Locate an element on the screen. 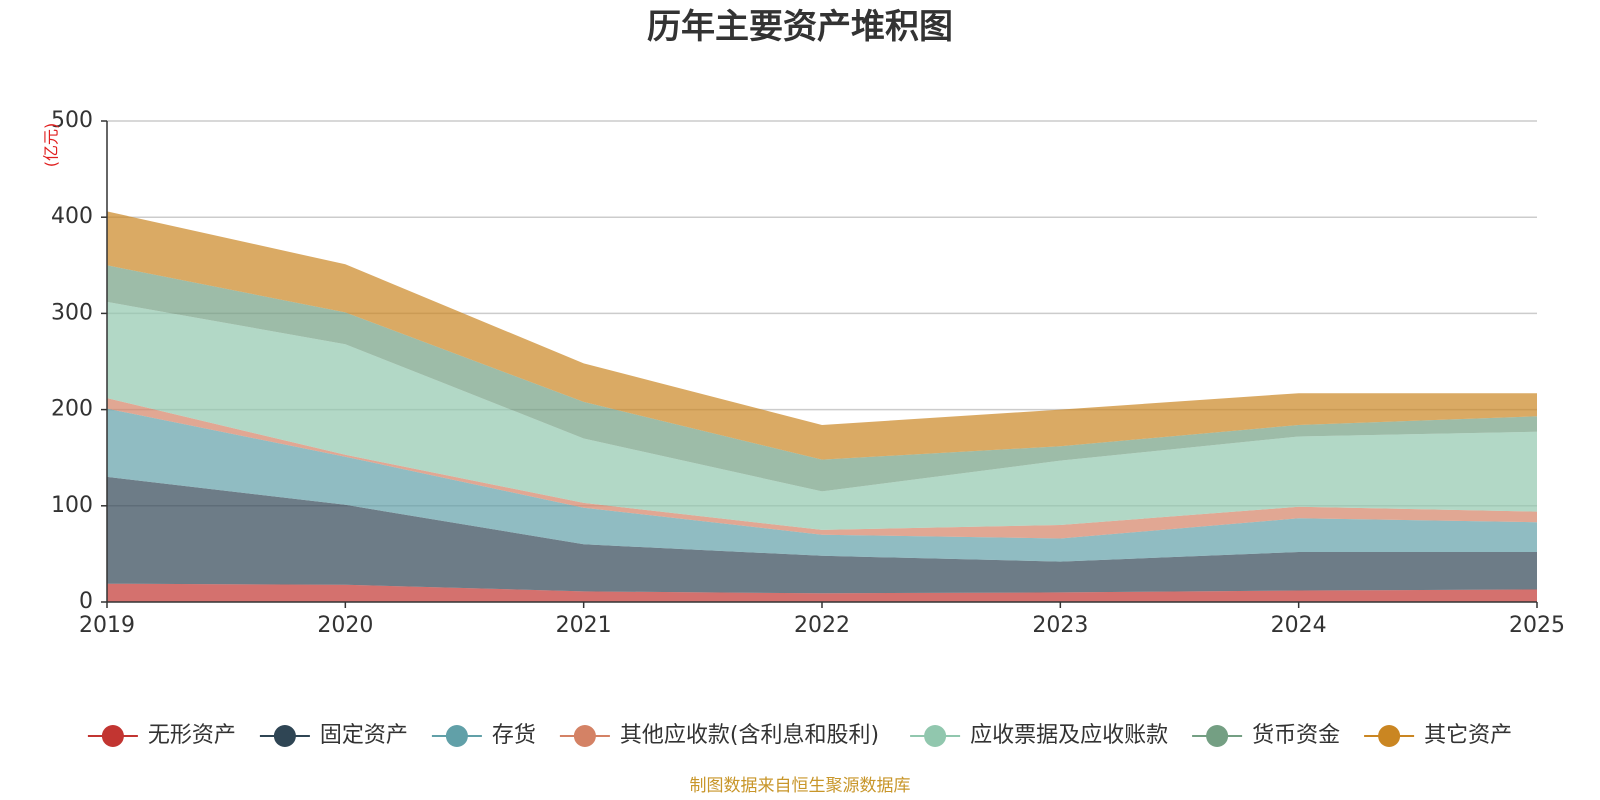  chart-title: 历年主要资产堆积图 is located at coordinates (800, 27).